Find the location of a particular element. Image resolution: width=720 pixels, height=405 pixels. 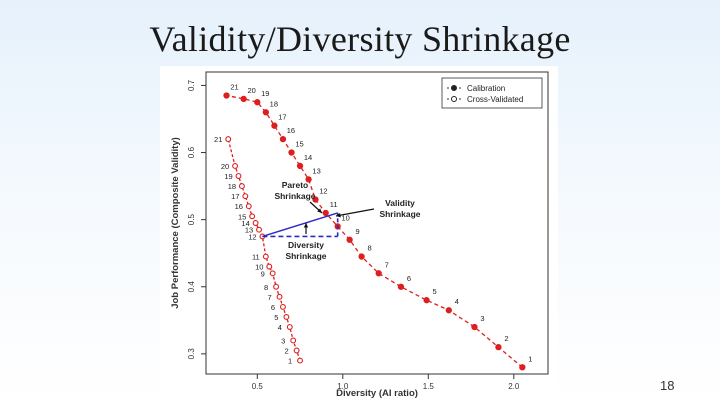

y-tick-label-4: 0.7 is located at coordinates (191, 85).